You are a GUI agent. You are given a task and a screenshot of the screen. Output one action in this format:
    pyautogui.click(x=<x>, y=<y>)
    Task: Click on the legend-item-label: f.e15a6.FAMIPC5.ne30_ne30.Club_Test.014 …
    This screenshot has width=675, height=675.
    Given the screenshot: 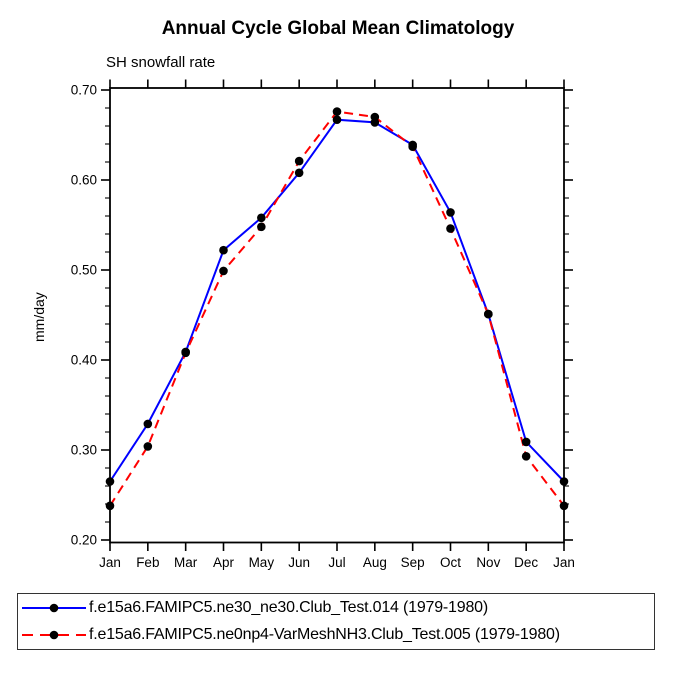 What is the action you would take?
    pyautogui.click(x=288, y=607)
    